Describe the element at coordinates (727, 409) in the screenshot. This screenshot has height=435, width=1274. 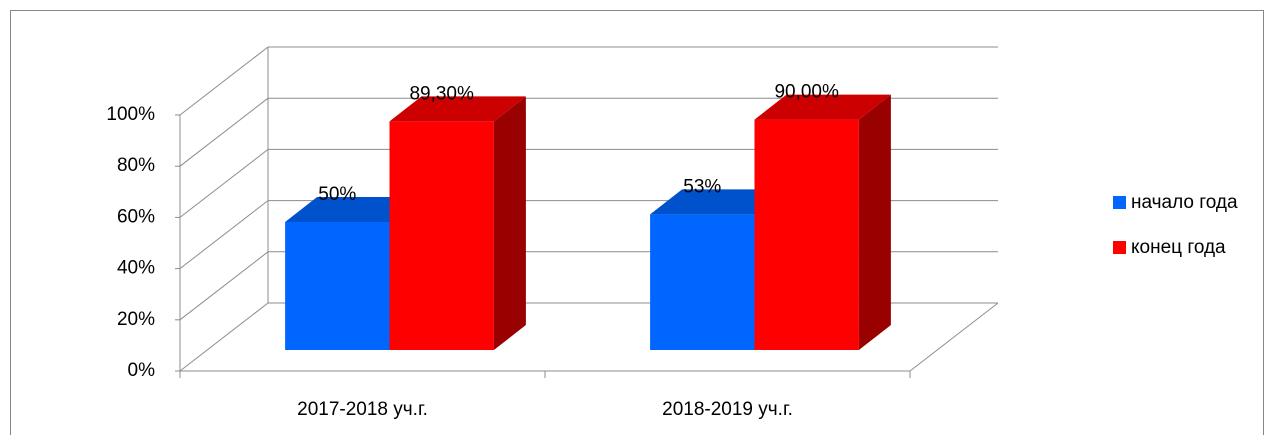
I see `x-tick-label: 2018-2019 уч.г.` at that location.